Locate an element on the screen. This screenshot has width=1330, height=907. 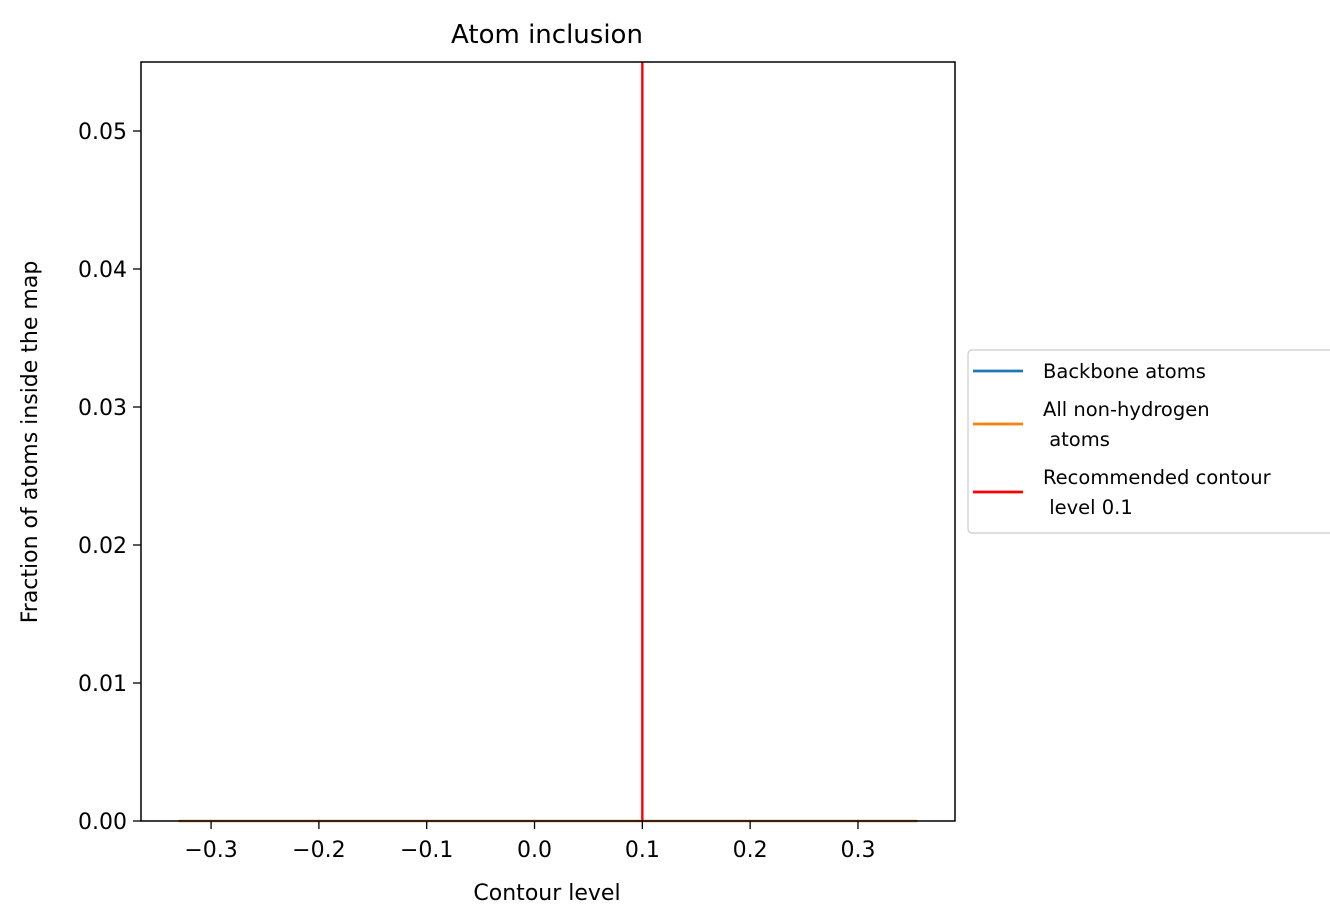
legend-label-3: Recommended contour level 0.1 is located at coordinates (1157, 492).